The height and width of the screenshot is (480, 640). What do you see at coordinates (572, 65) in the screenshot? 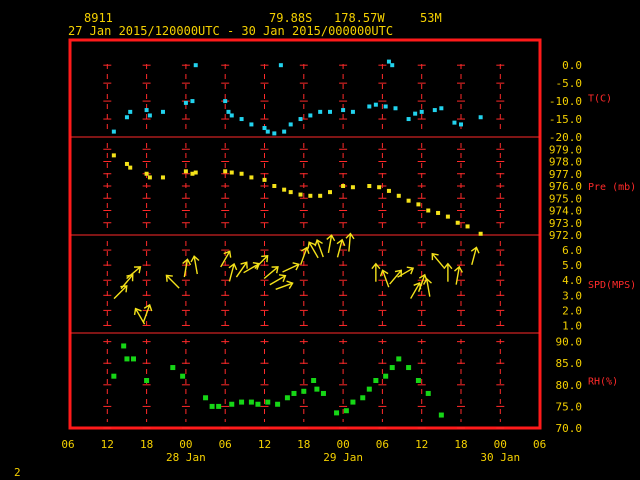
I see `temperature-ytick-label: 0.0` at bounding box center [572, 65].